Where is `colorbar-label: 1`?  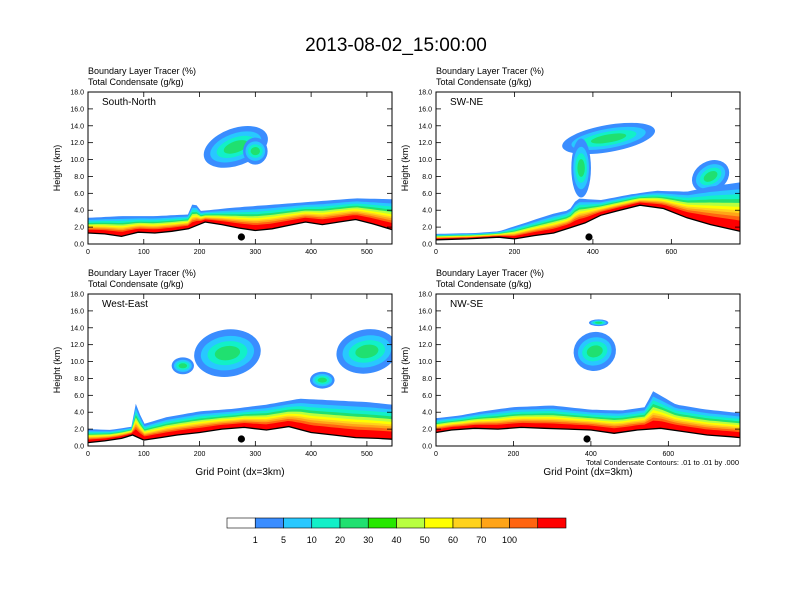
colorbar-label: 1 is located at coordinates (255, 540).